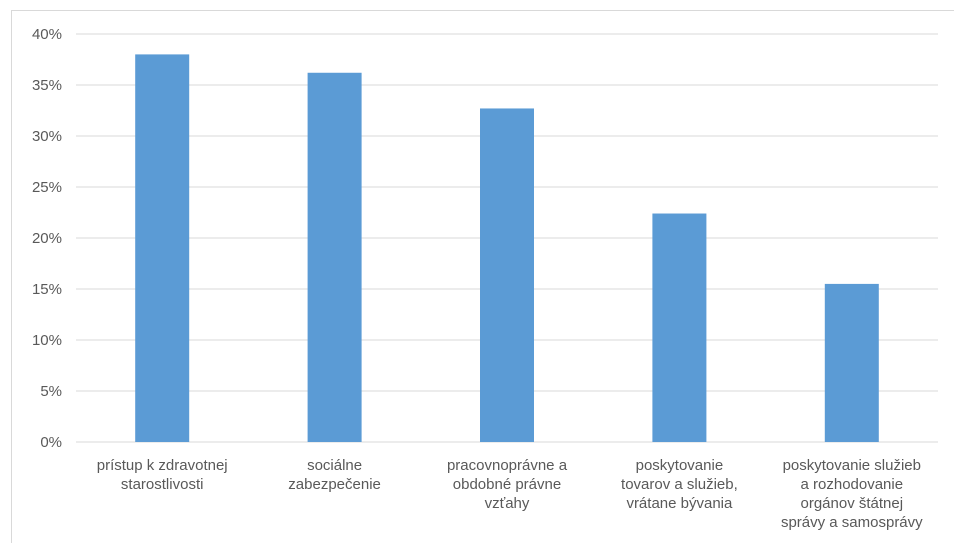  I want to click on x-category-label-line: vzťahy, so click(507, 503).